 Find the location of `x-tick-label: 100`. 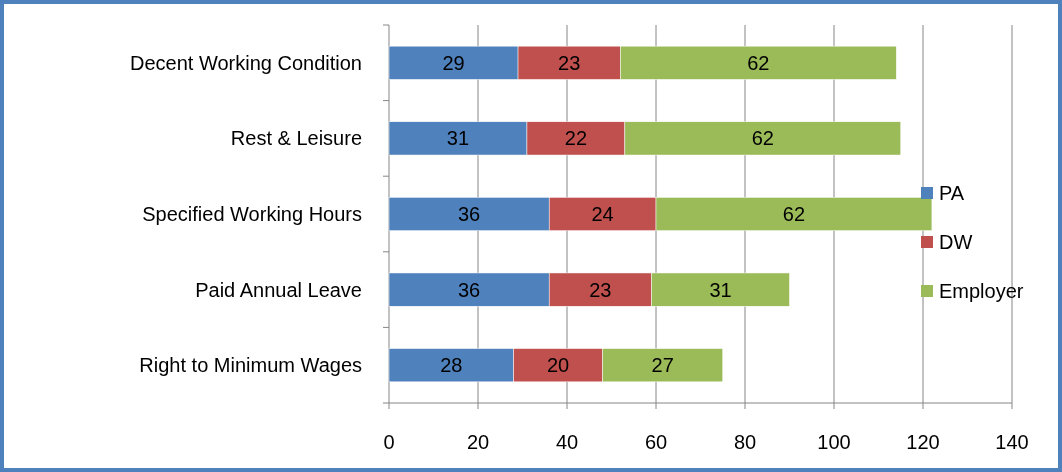

x-tick-label: 100 is located at coordinates (834, 442).